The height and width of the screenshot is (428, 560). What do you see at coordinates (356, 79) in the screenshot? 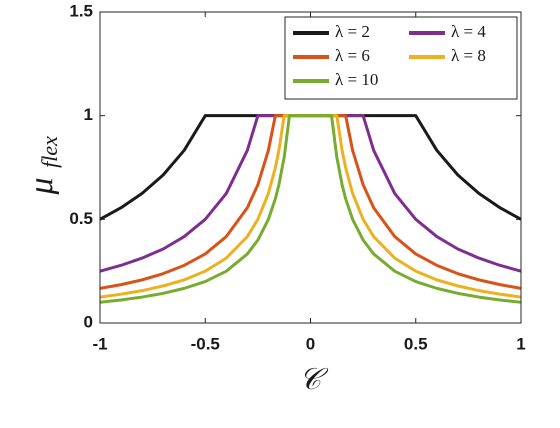
I see `legend-label: λ = 10` at bounding box center [356, 79].